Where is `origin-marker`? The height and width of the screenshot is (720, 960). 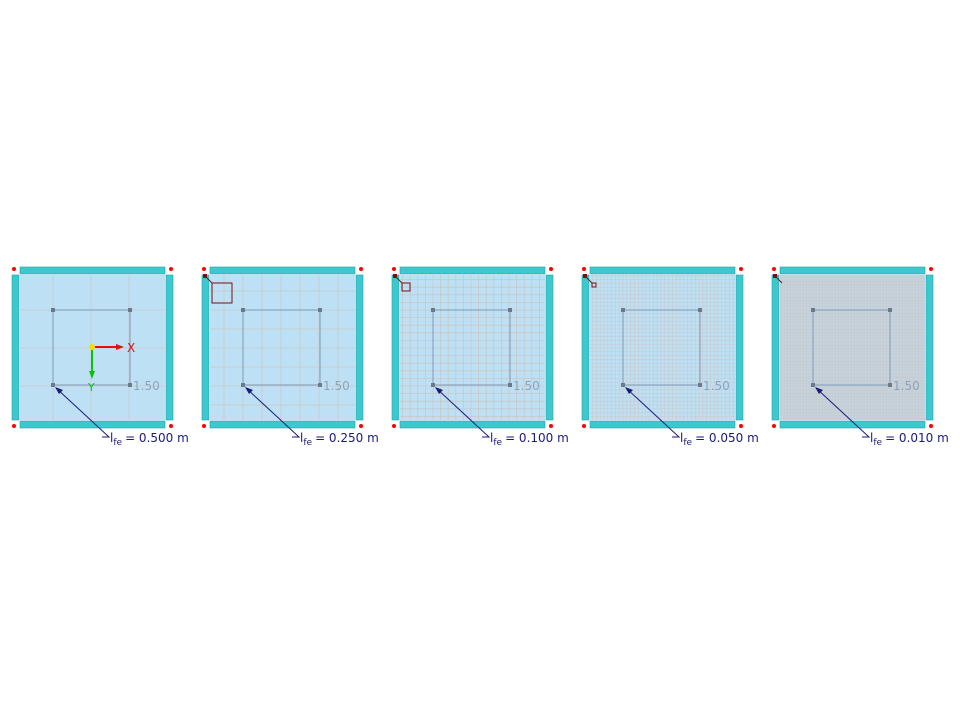 origin-marker is located at coordinates (92, 347).